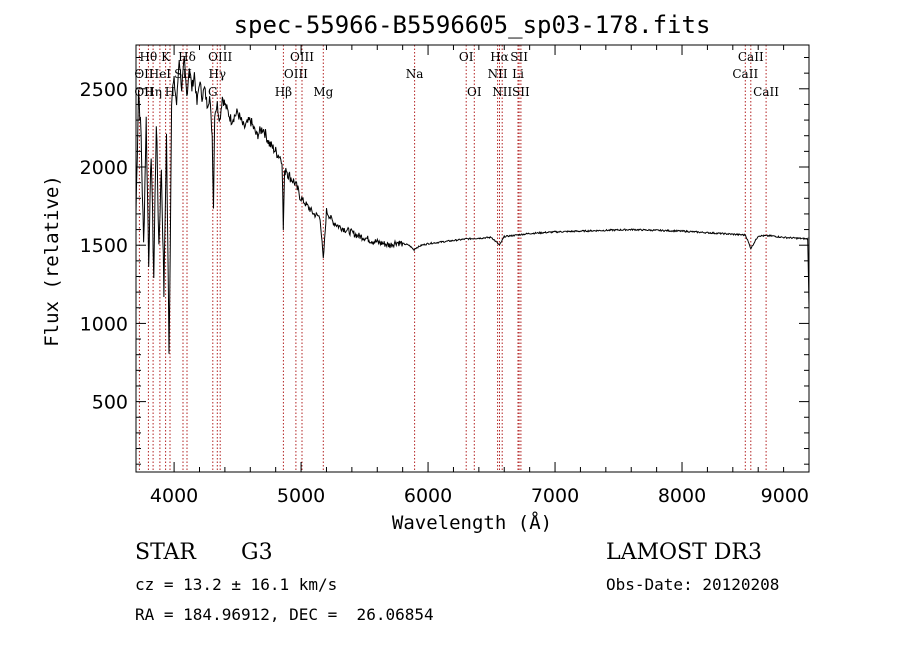 The width and height of the screenshot is (900, 649). I want to click on emission-line-label: H, so click(170, 92).